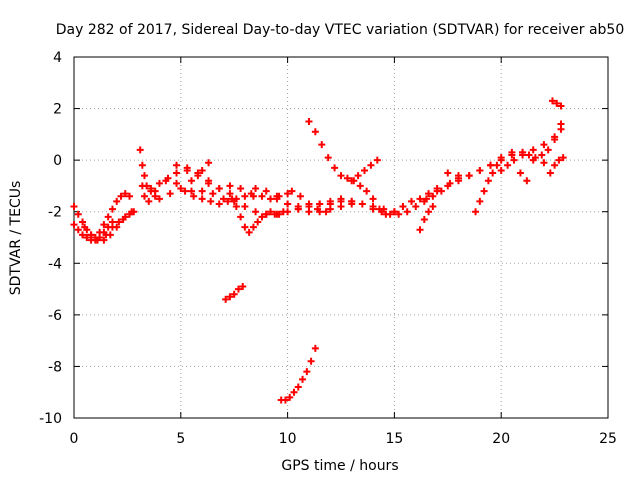 This screenshot has width=640, height=480. What do you see at coordinates (180, 439) in the screenshot?
I see `x-tick-label: 5` at bounding box center [180, 439].